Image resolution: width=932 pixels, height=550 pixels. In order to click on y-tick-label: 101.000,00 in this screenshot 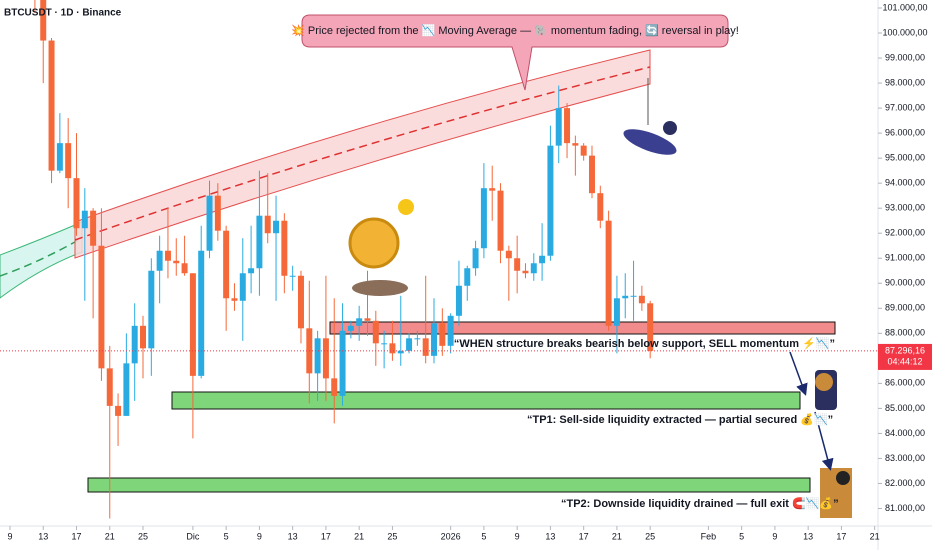, I will do `click(904, 7)`.